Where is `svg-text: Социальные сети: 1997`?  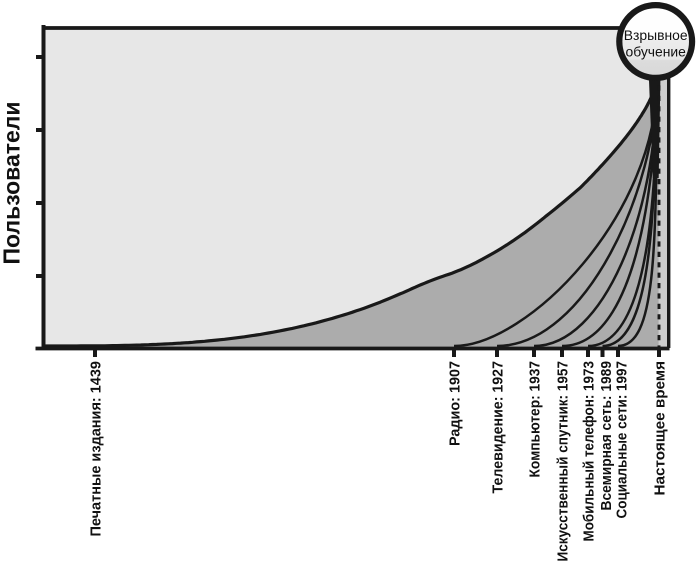
svg-text: Социальные сети: 1997 is located at coordinates (622, 440).